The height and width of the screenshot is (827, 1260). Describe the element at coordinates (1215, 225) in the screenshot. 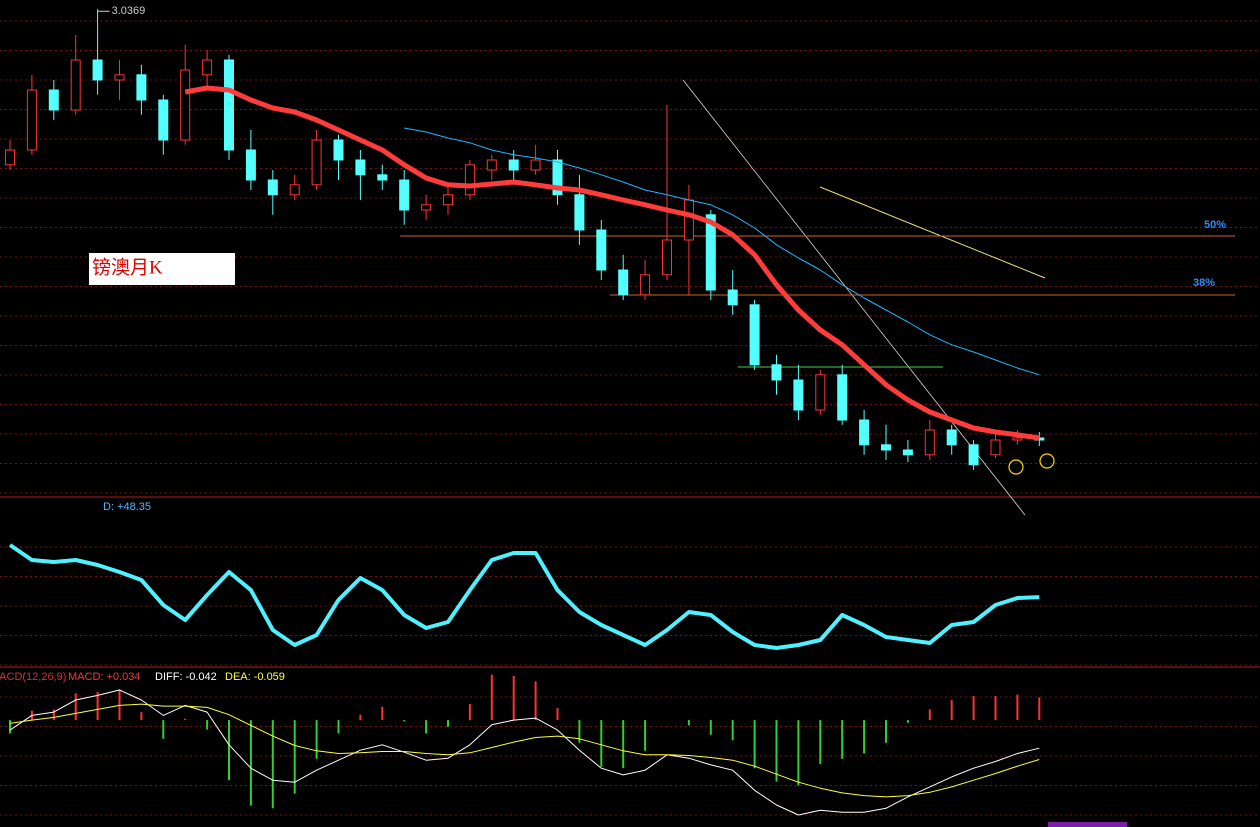

I see `fib-label: 50%` at that location.